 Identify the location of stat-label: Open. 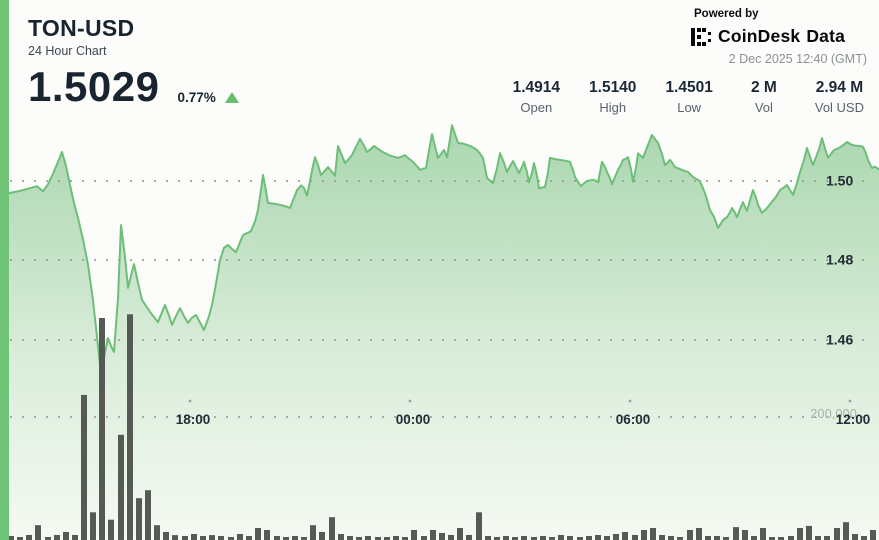
(536, 107).